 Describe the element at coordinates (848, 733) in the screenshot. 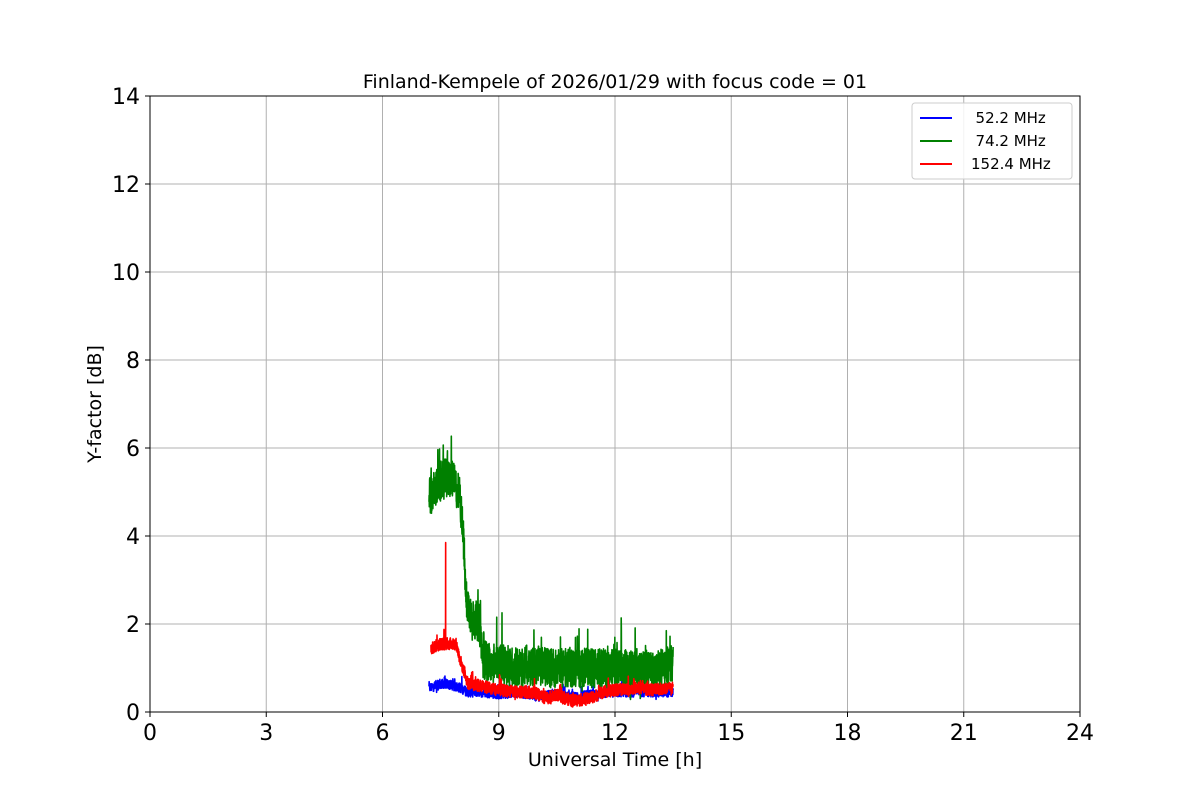

I see `x-tick-label: 18` at that location.